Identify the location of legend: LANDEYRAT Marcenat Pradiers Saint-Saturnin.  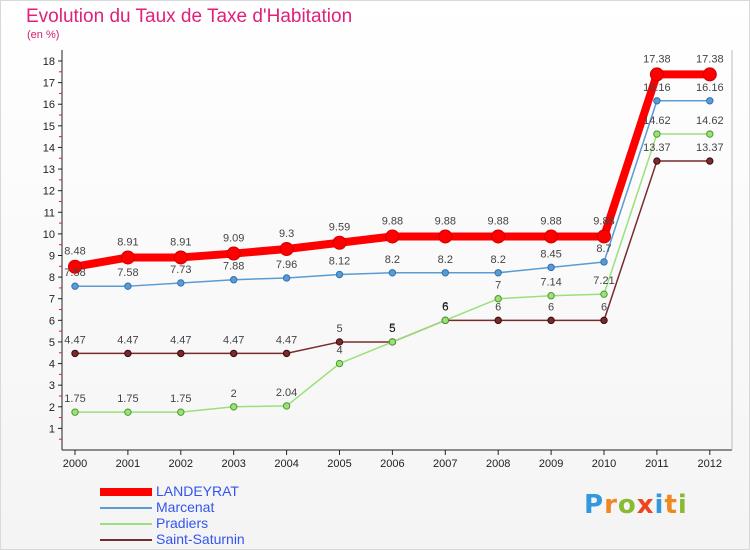
(250, 515).